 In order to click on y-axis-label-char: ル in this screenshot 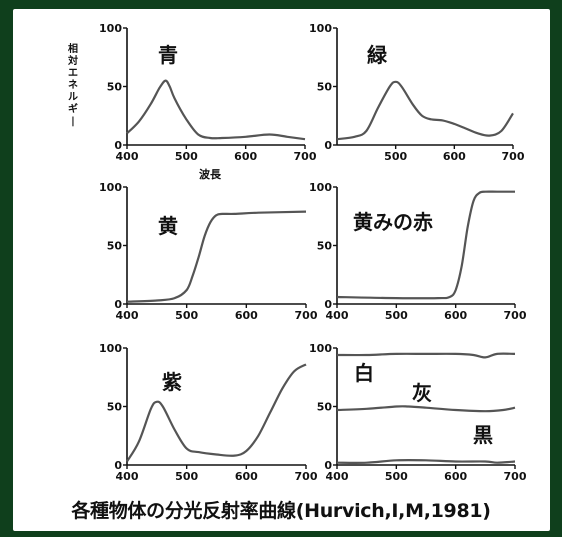, I will do `click(73, 97)`.